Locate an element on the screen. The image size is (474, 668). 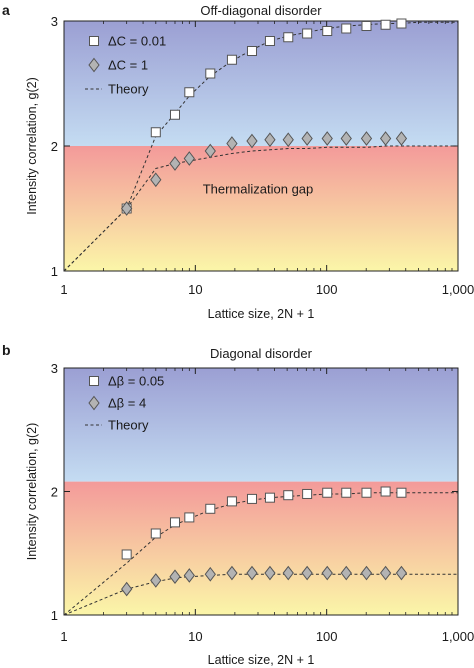
panel-title: Diagonal disorder is located at coordinates (261, 353).